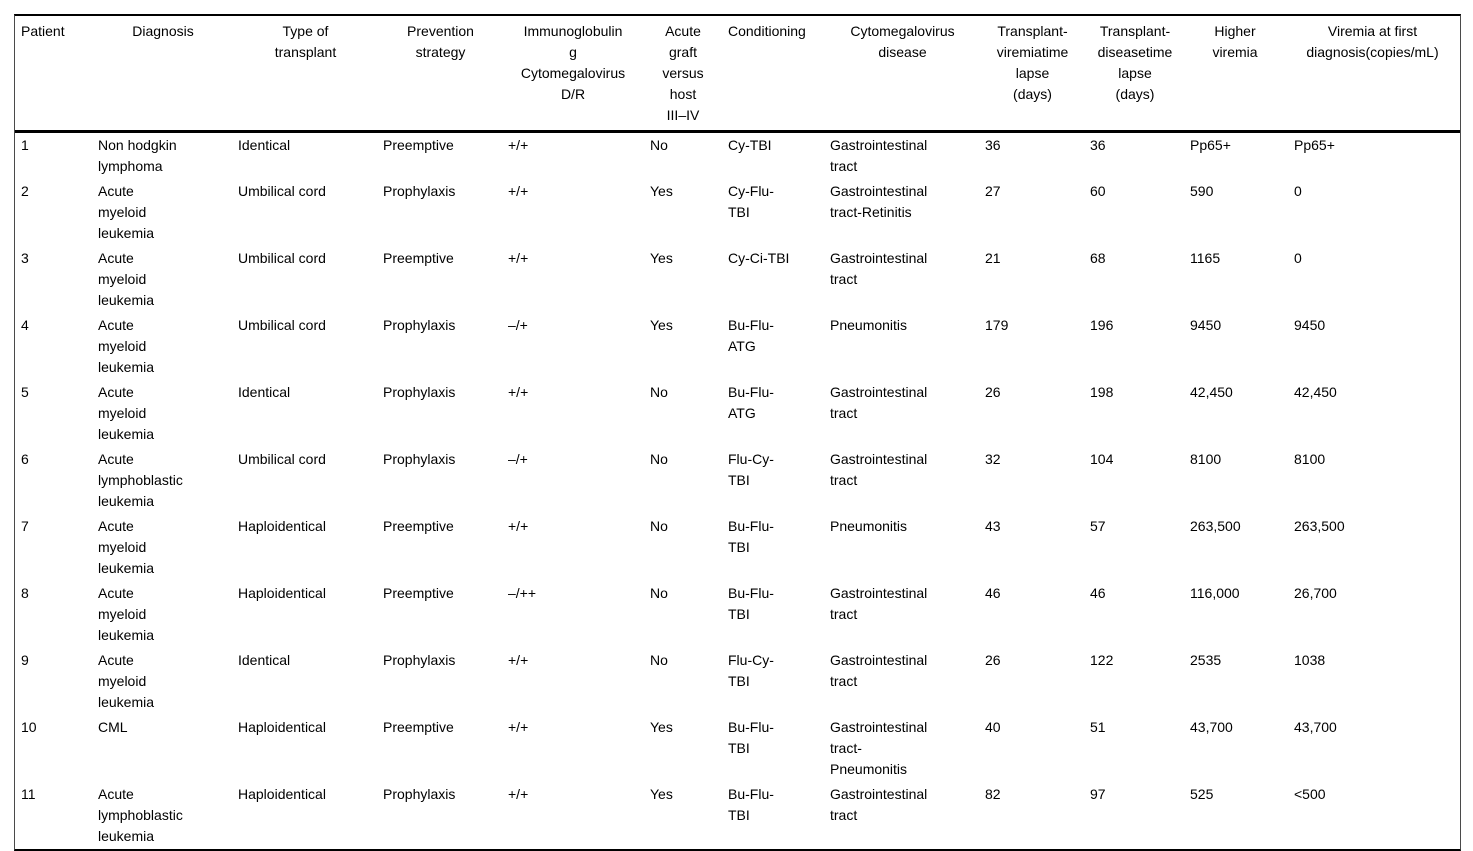 Image resolution: width=1473 pixels, height=851 pixels. What do you see at coordinates (751, 402) in the screenshot?
I see `cell-conditioning: Bu-Flu- ATG` at bounding box center [751, 402].